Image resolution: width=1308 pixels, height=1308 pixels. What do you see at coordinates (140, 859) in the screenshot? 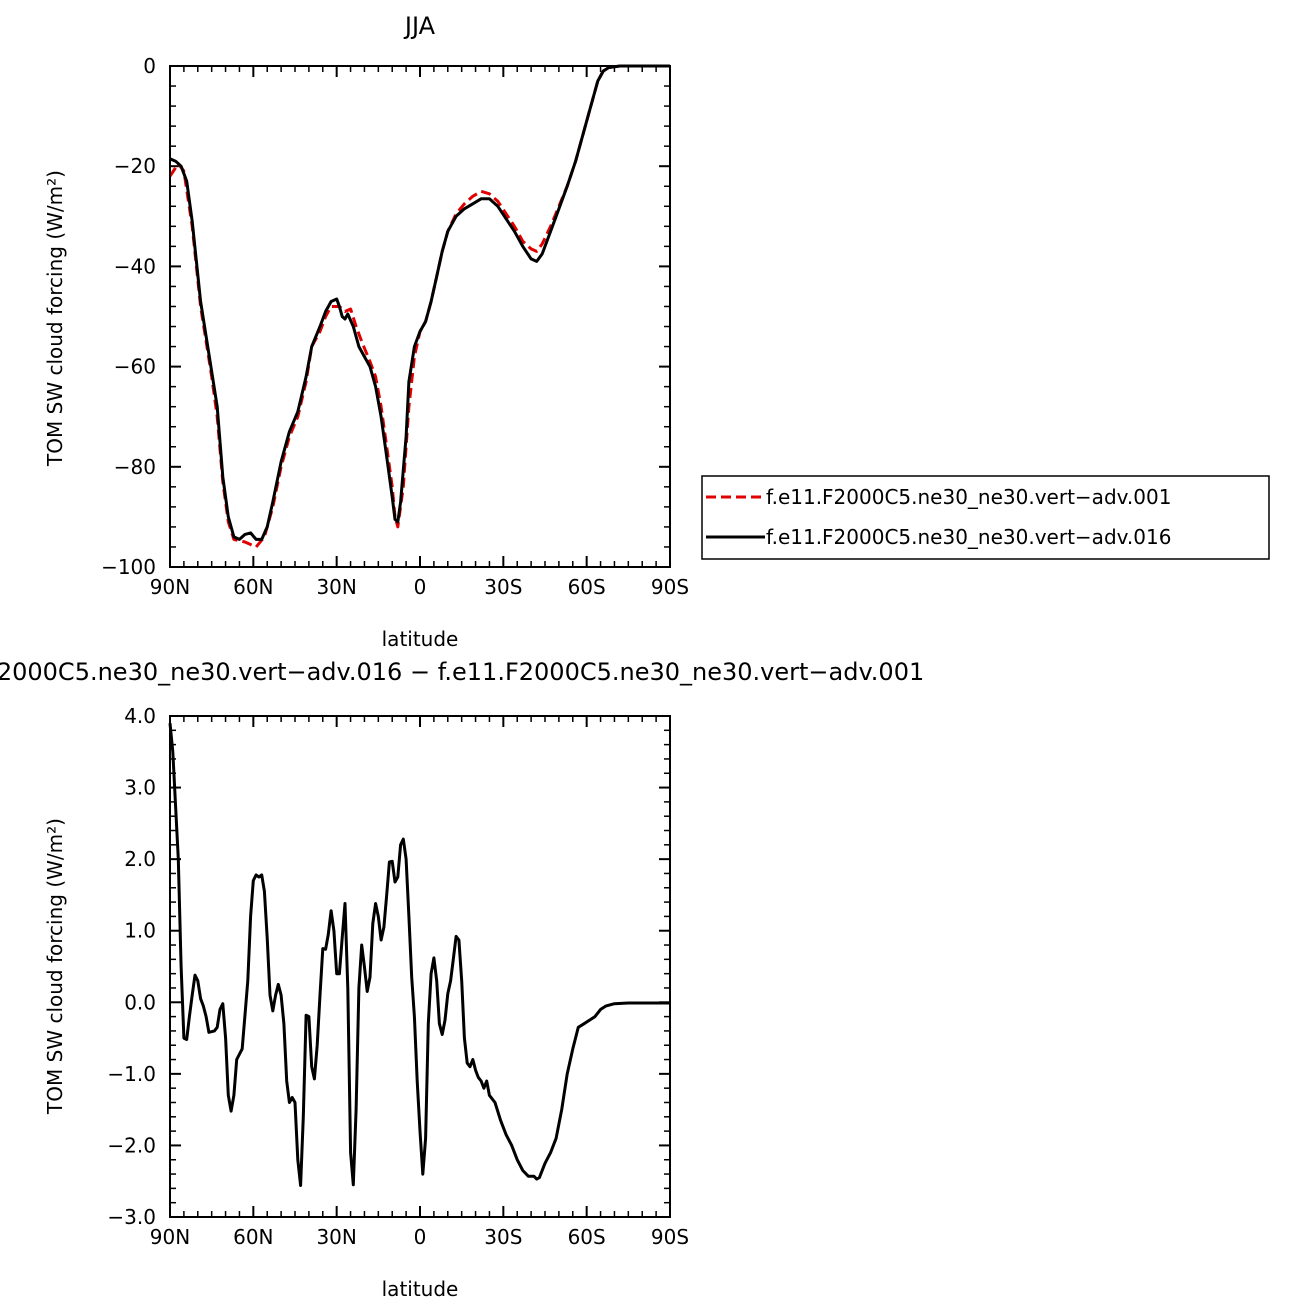
I see `bottom-y-tick-label: 2.0` at bounding box center [140, 859].